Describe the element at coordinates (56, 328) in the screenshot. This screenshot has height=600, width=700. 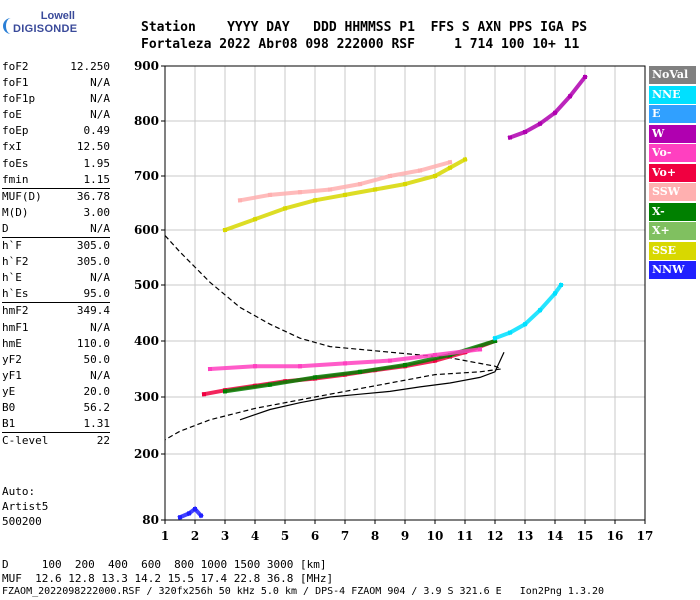
I see `param-row: hmF1 N/A` at that location.